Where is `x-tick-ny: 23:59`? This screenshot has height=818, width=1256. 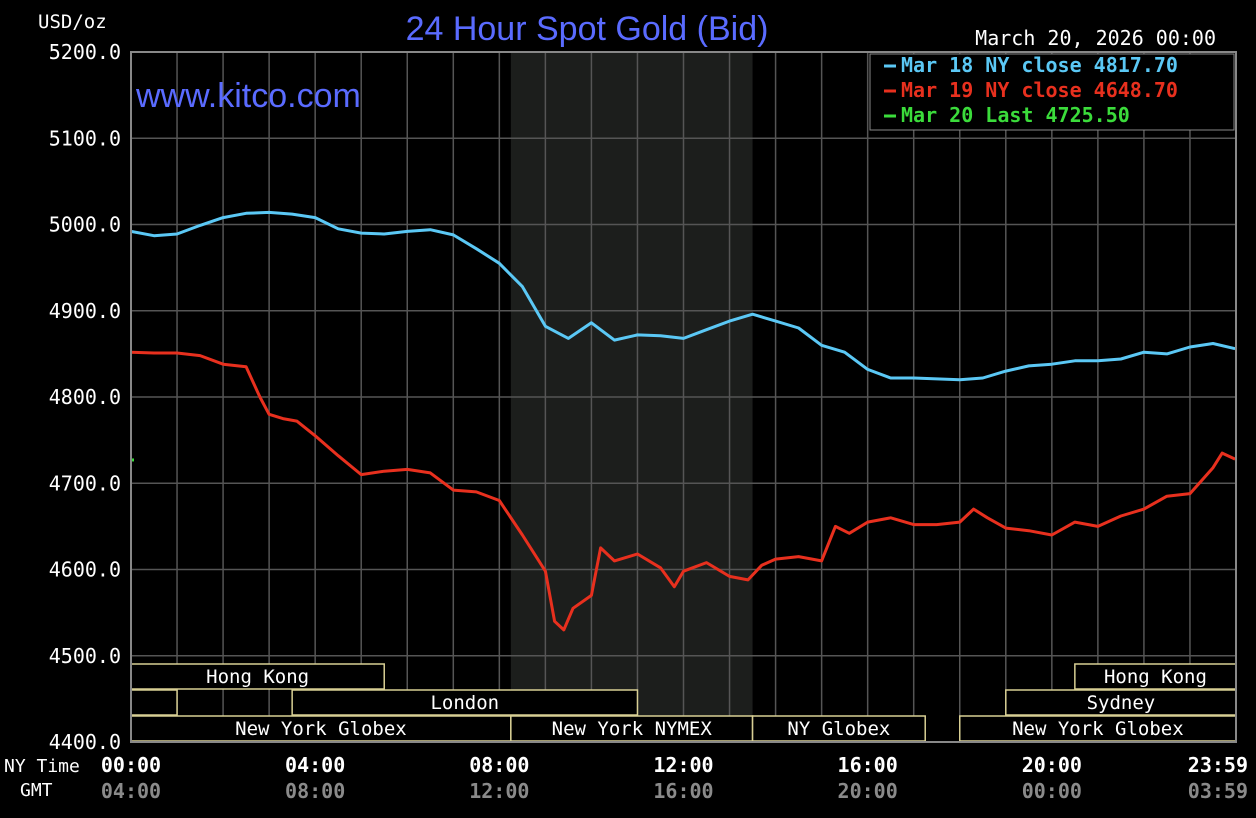 x-tick-ny: 23:59 is located at coordinates (1218, 765).